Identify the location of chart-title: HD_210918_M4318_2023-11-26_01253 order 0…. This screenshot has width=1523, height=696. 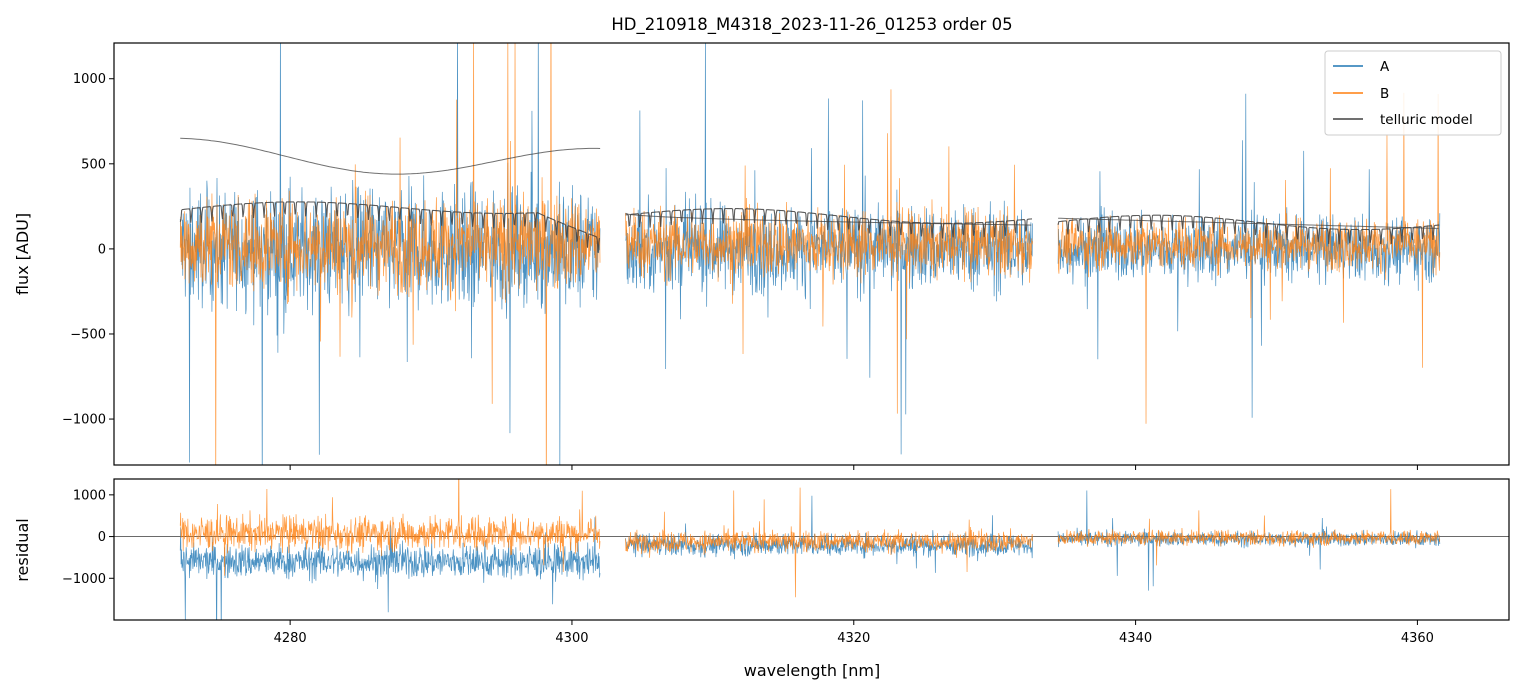
(811, 25).